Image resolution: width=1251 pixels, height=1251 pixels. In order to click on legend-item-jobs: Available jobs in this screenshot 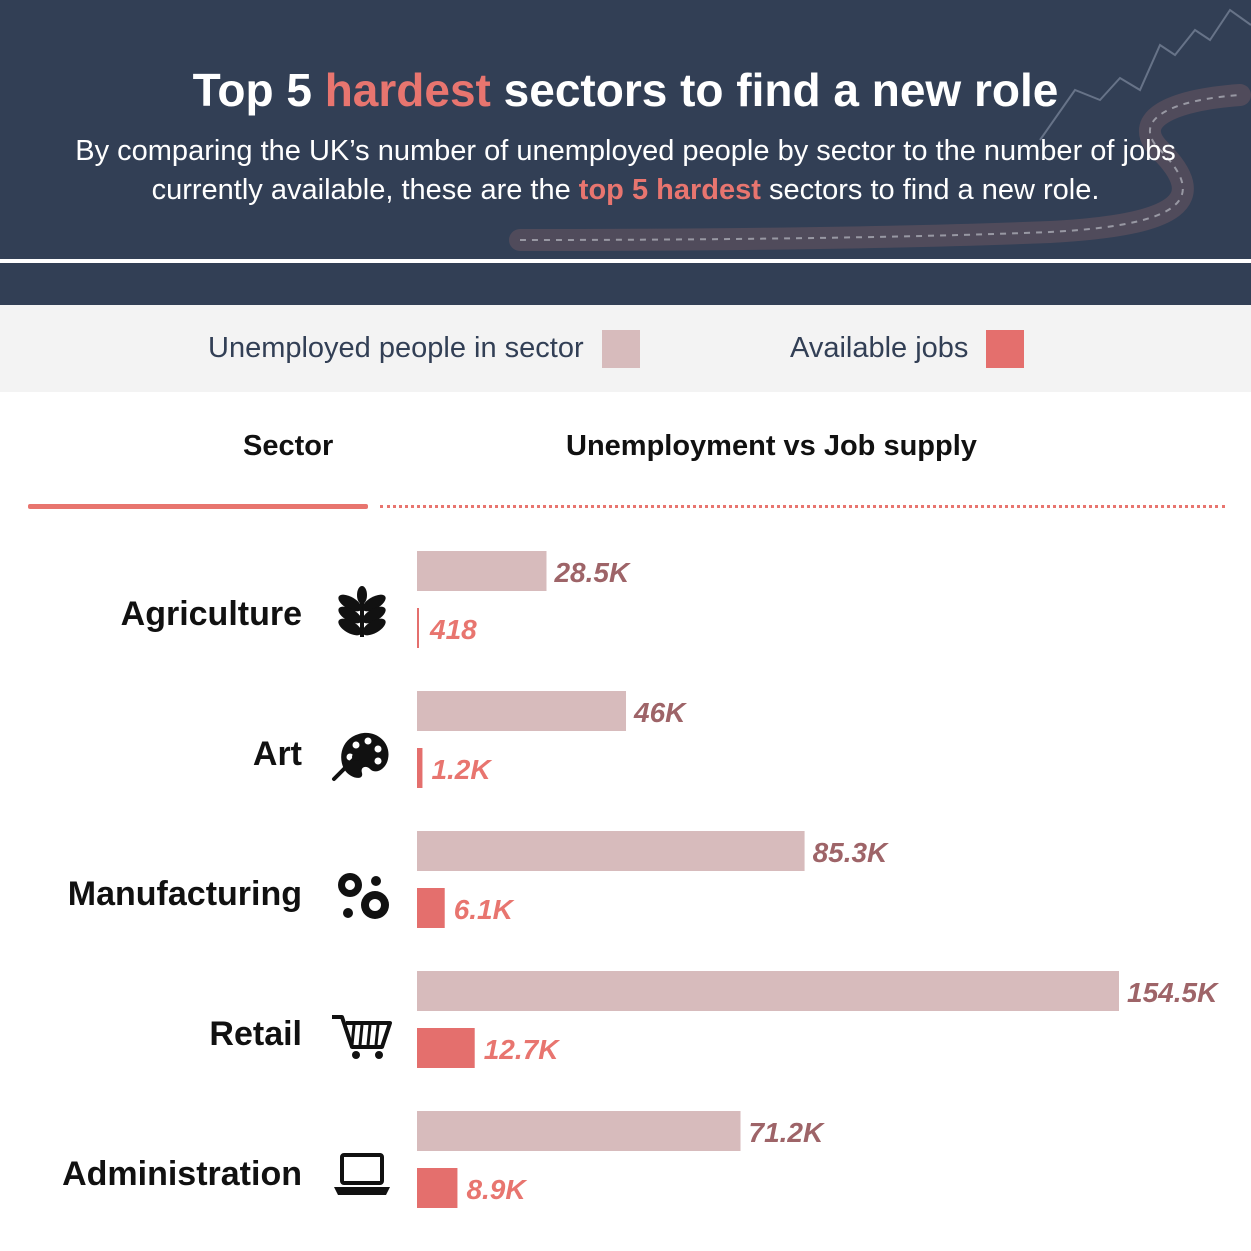, I will do `click(907, 348)`.